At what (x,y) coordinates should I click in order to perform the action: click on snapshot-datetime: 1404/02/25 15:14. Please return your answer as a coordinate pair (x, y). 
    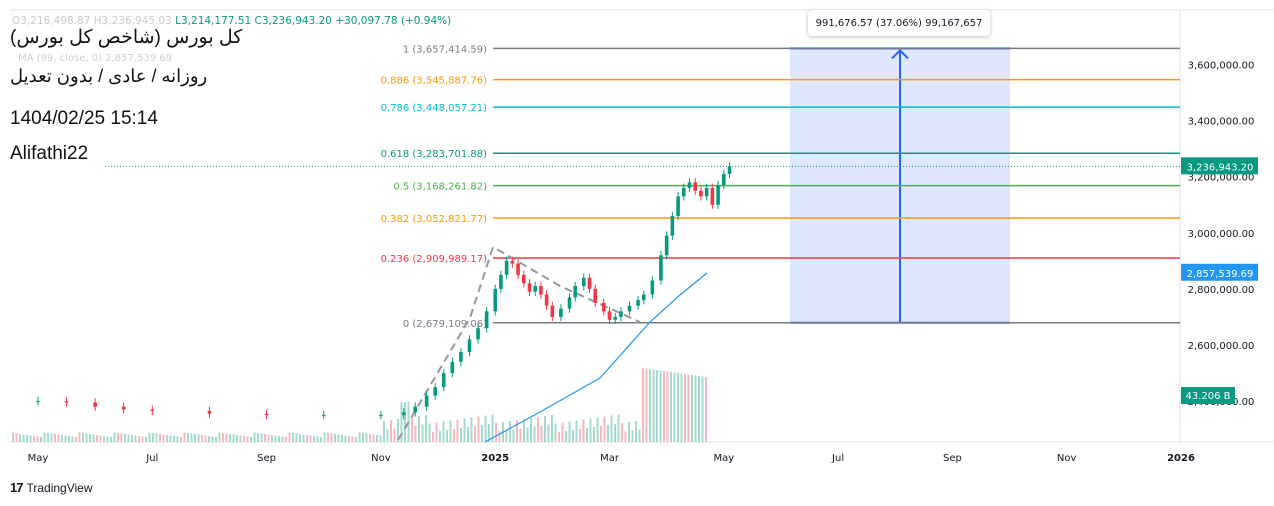
    Looking at the image, I should click on (84, 119).